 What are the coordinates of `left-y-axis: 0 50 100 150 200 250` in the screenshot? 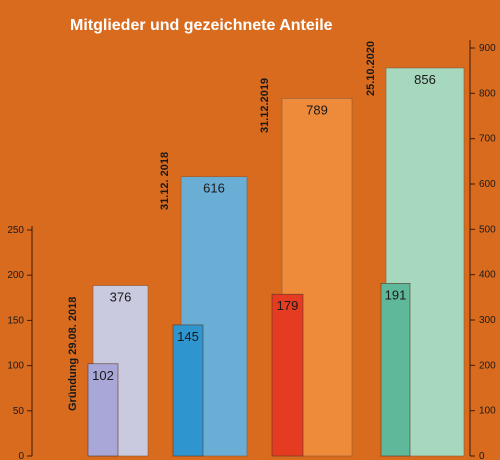 It's located at (20, 342).